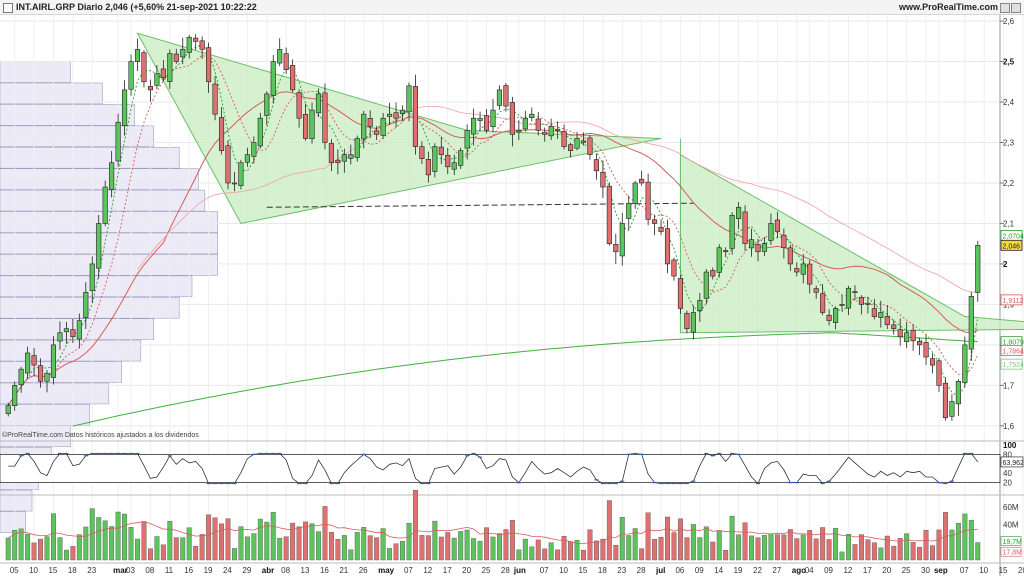  Describe the element at coordinates (948, 7) in the screenshot. I see `brand-label: www.ProRealTime.com` at that location.